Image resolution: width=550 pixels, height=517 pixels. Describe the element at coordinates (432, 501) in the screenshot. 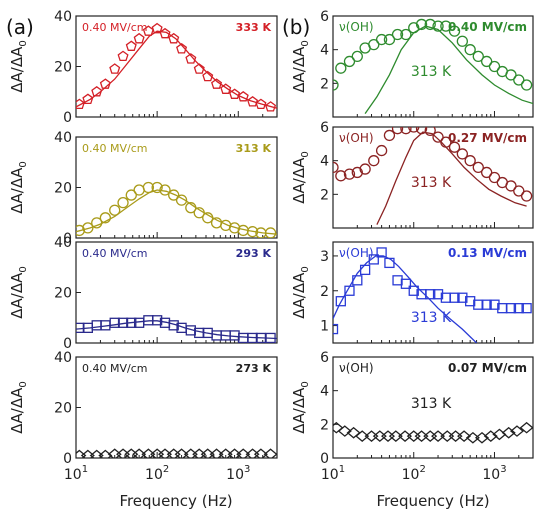

I see `x-axis-label-b: Frequency (Hz)` at that location.